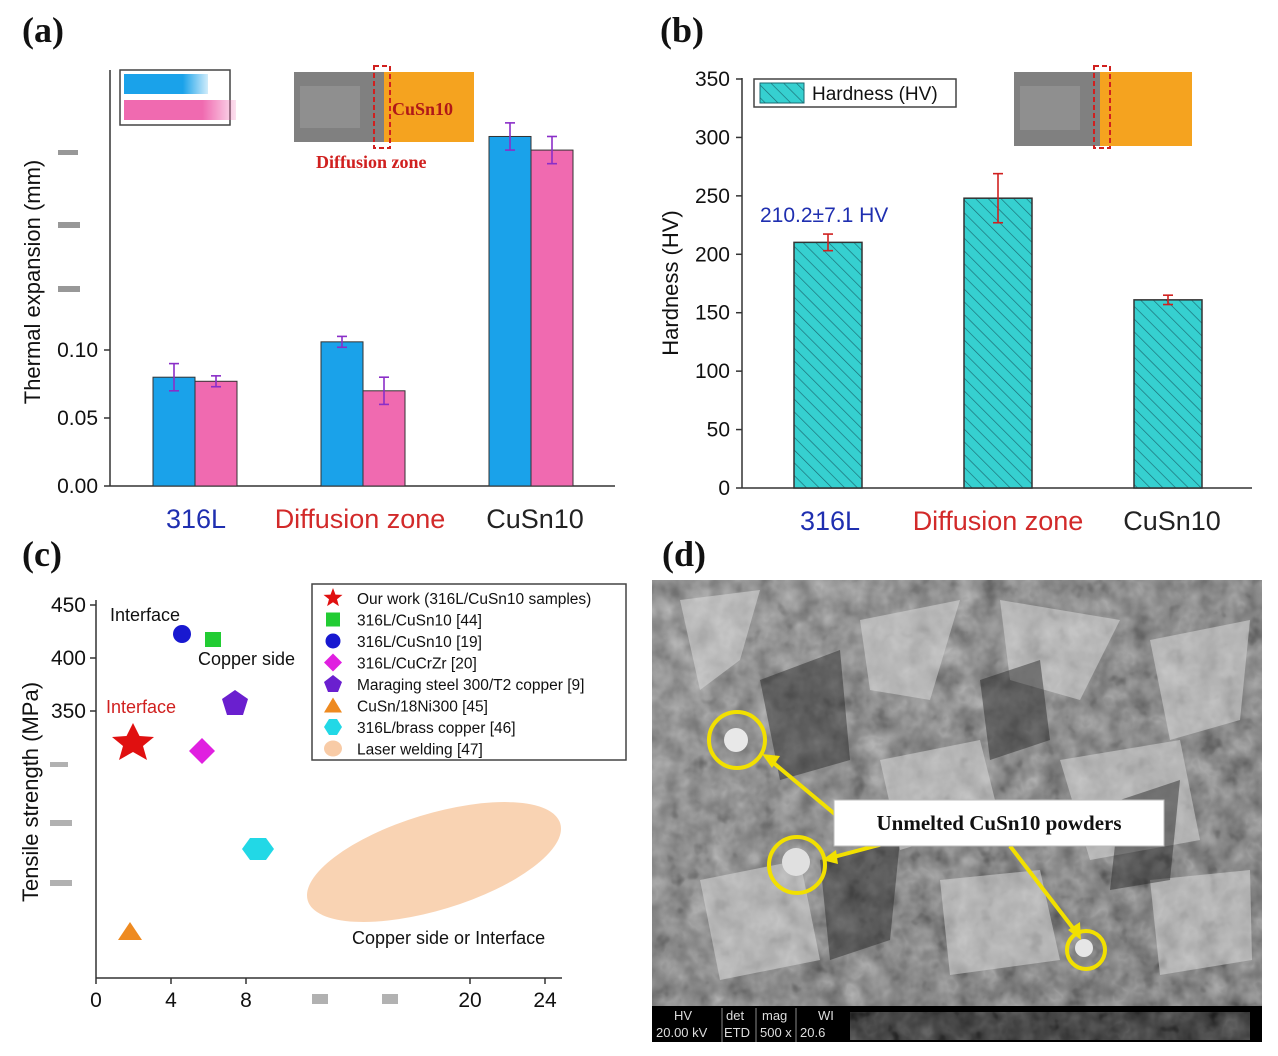 This screenshot has width=1278, height=1056. I want to click on c-x-tick-label: 20, so click(469, 1000).